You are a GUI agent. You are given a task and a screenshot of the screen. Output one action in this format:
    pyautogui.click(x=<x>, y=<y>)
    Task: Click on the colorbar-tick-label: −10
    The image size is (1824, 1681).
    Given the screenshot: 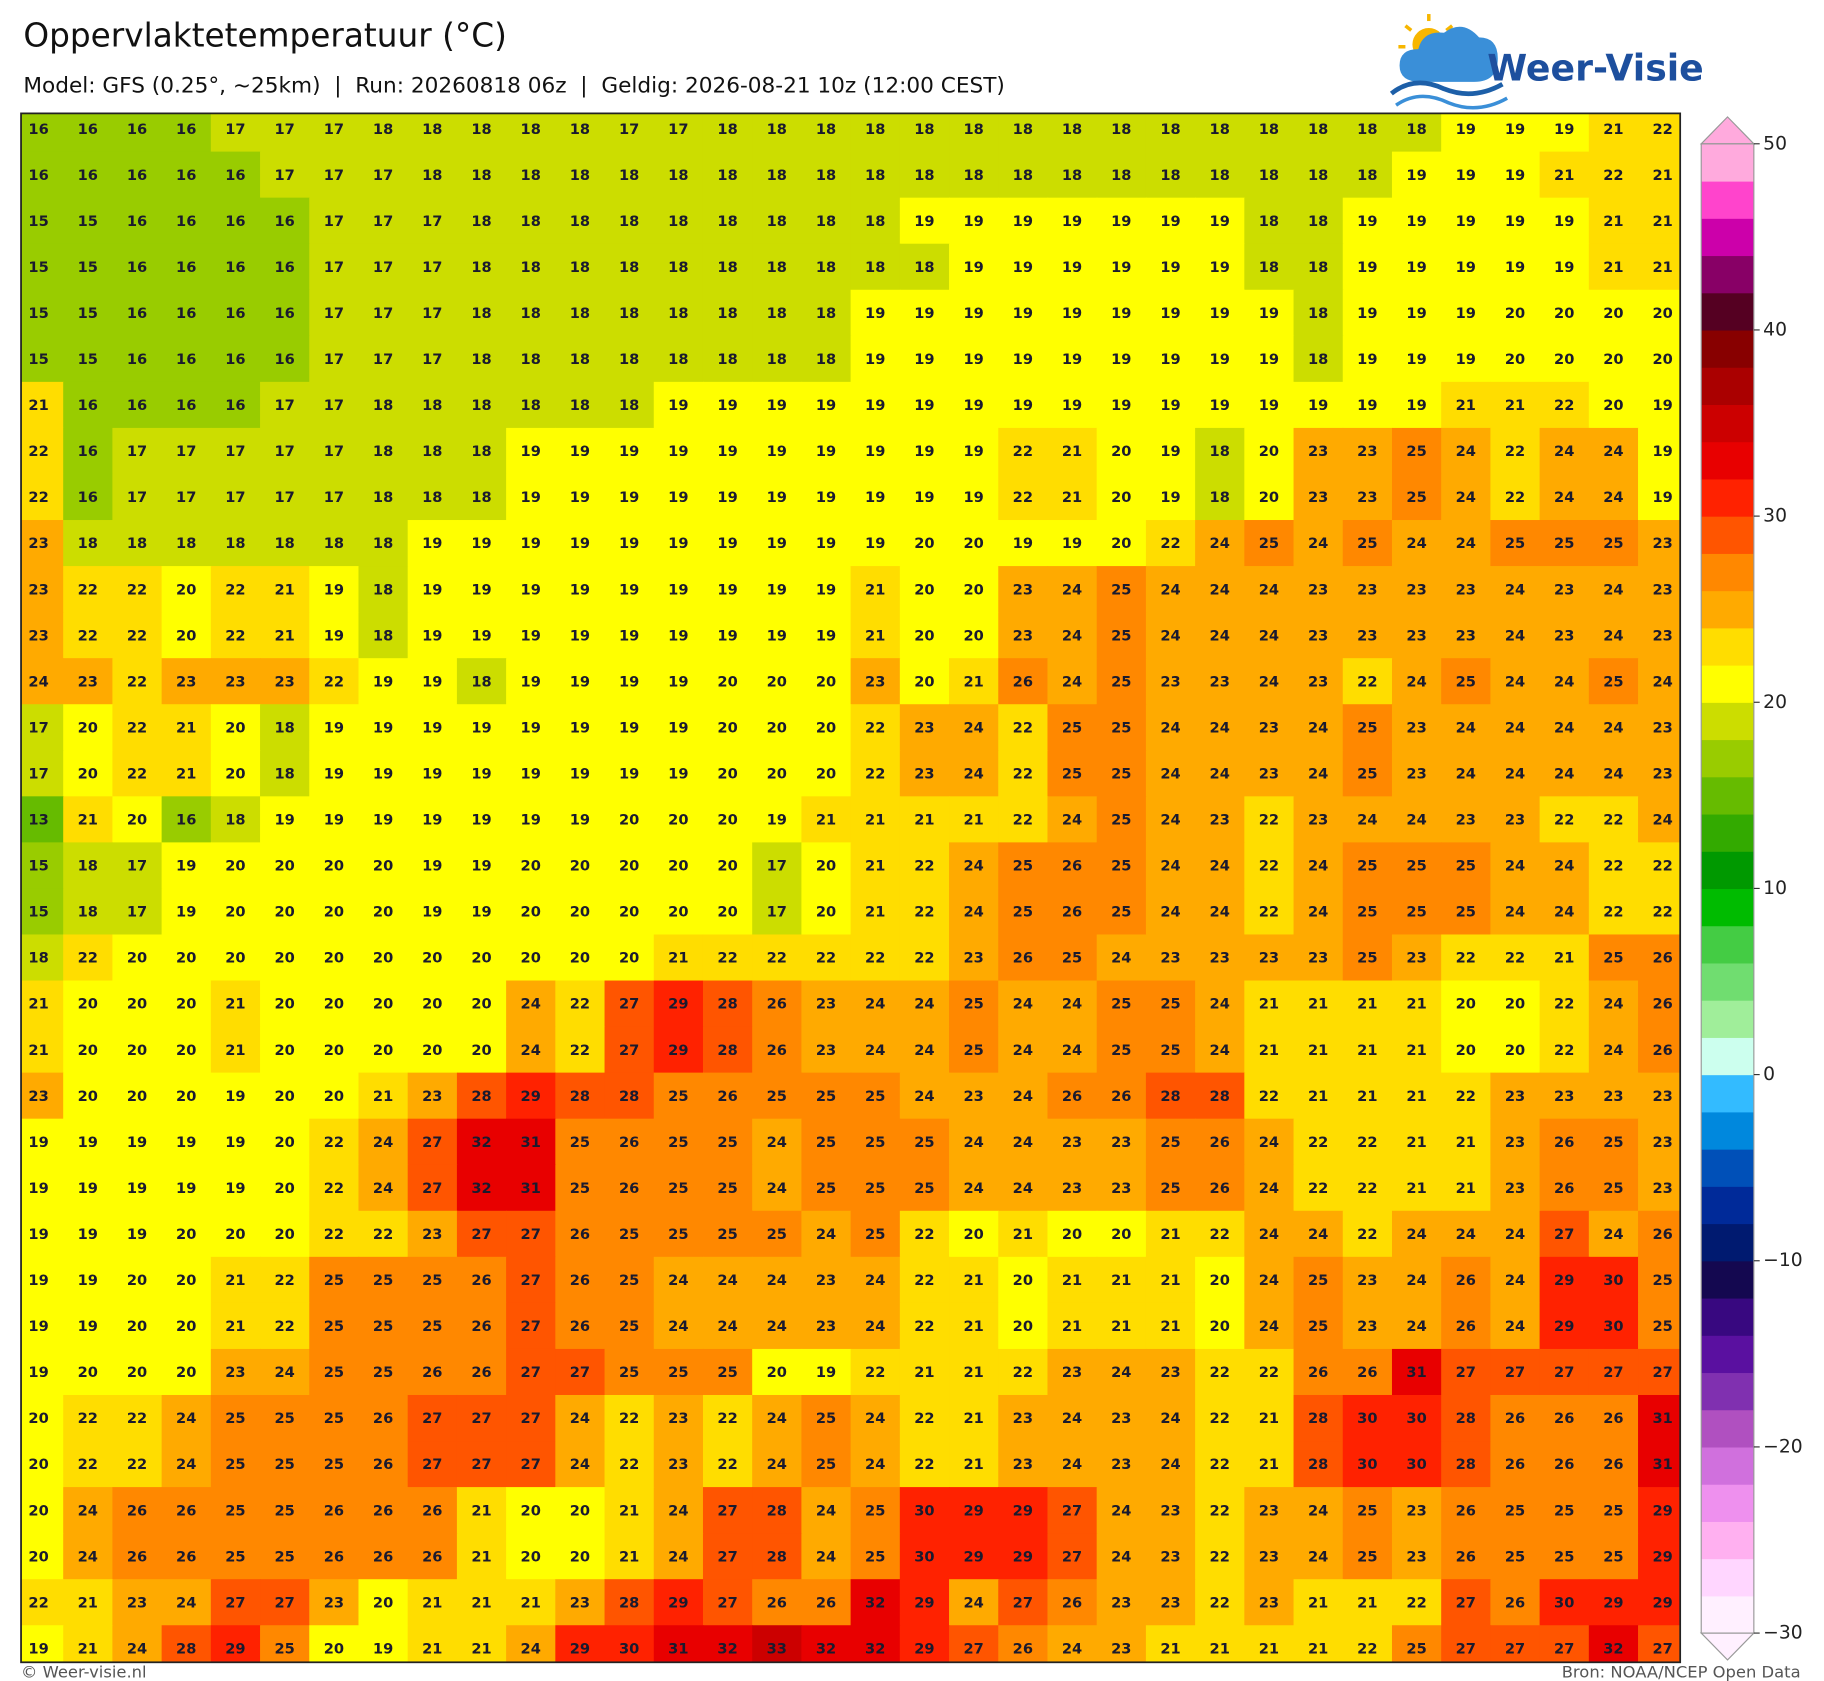 What is the action you would take?
    pyautogui.click(x=1782, y=1260)
    